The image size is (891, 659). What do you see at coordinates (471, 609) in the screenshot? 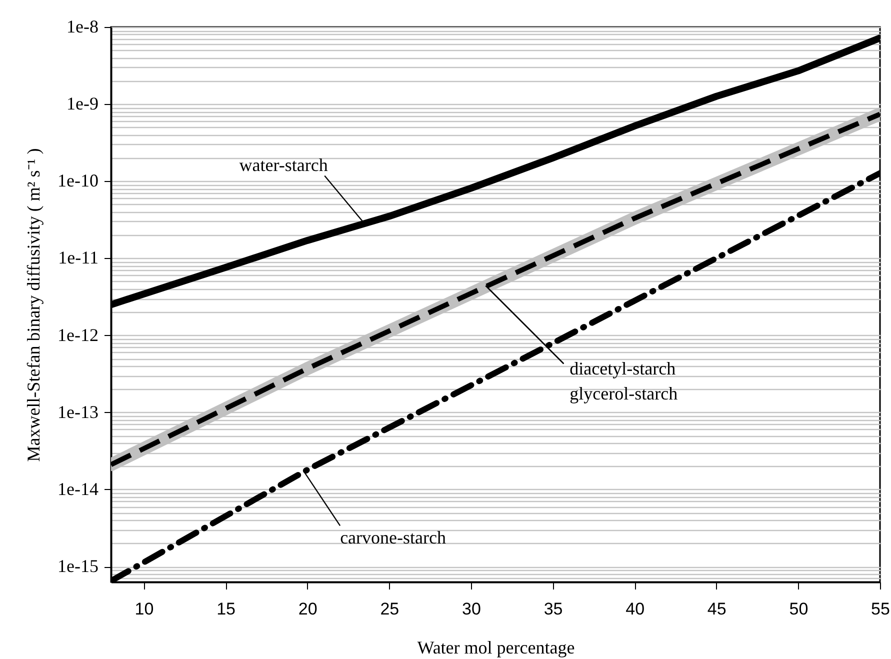
I see `x-tick-label: 30` at bounding box center [471, 609].